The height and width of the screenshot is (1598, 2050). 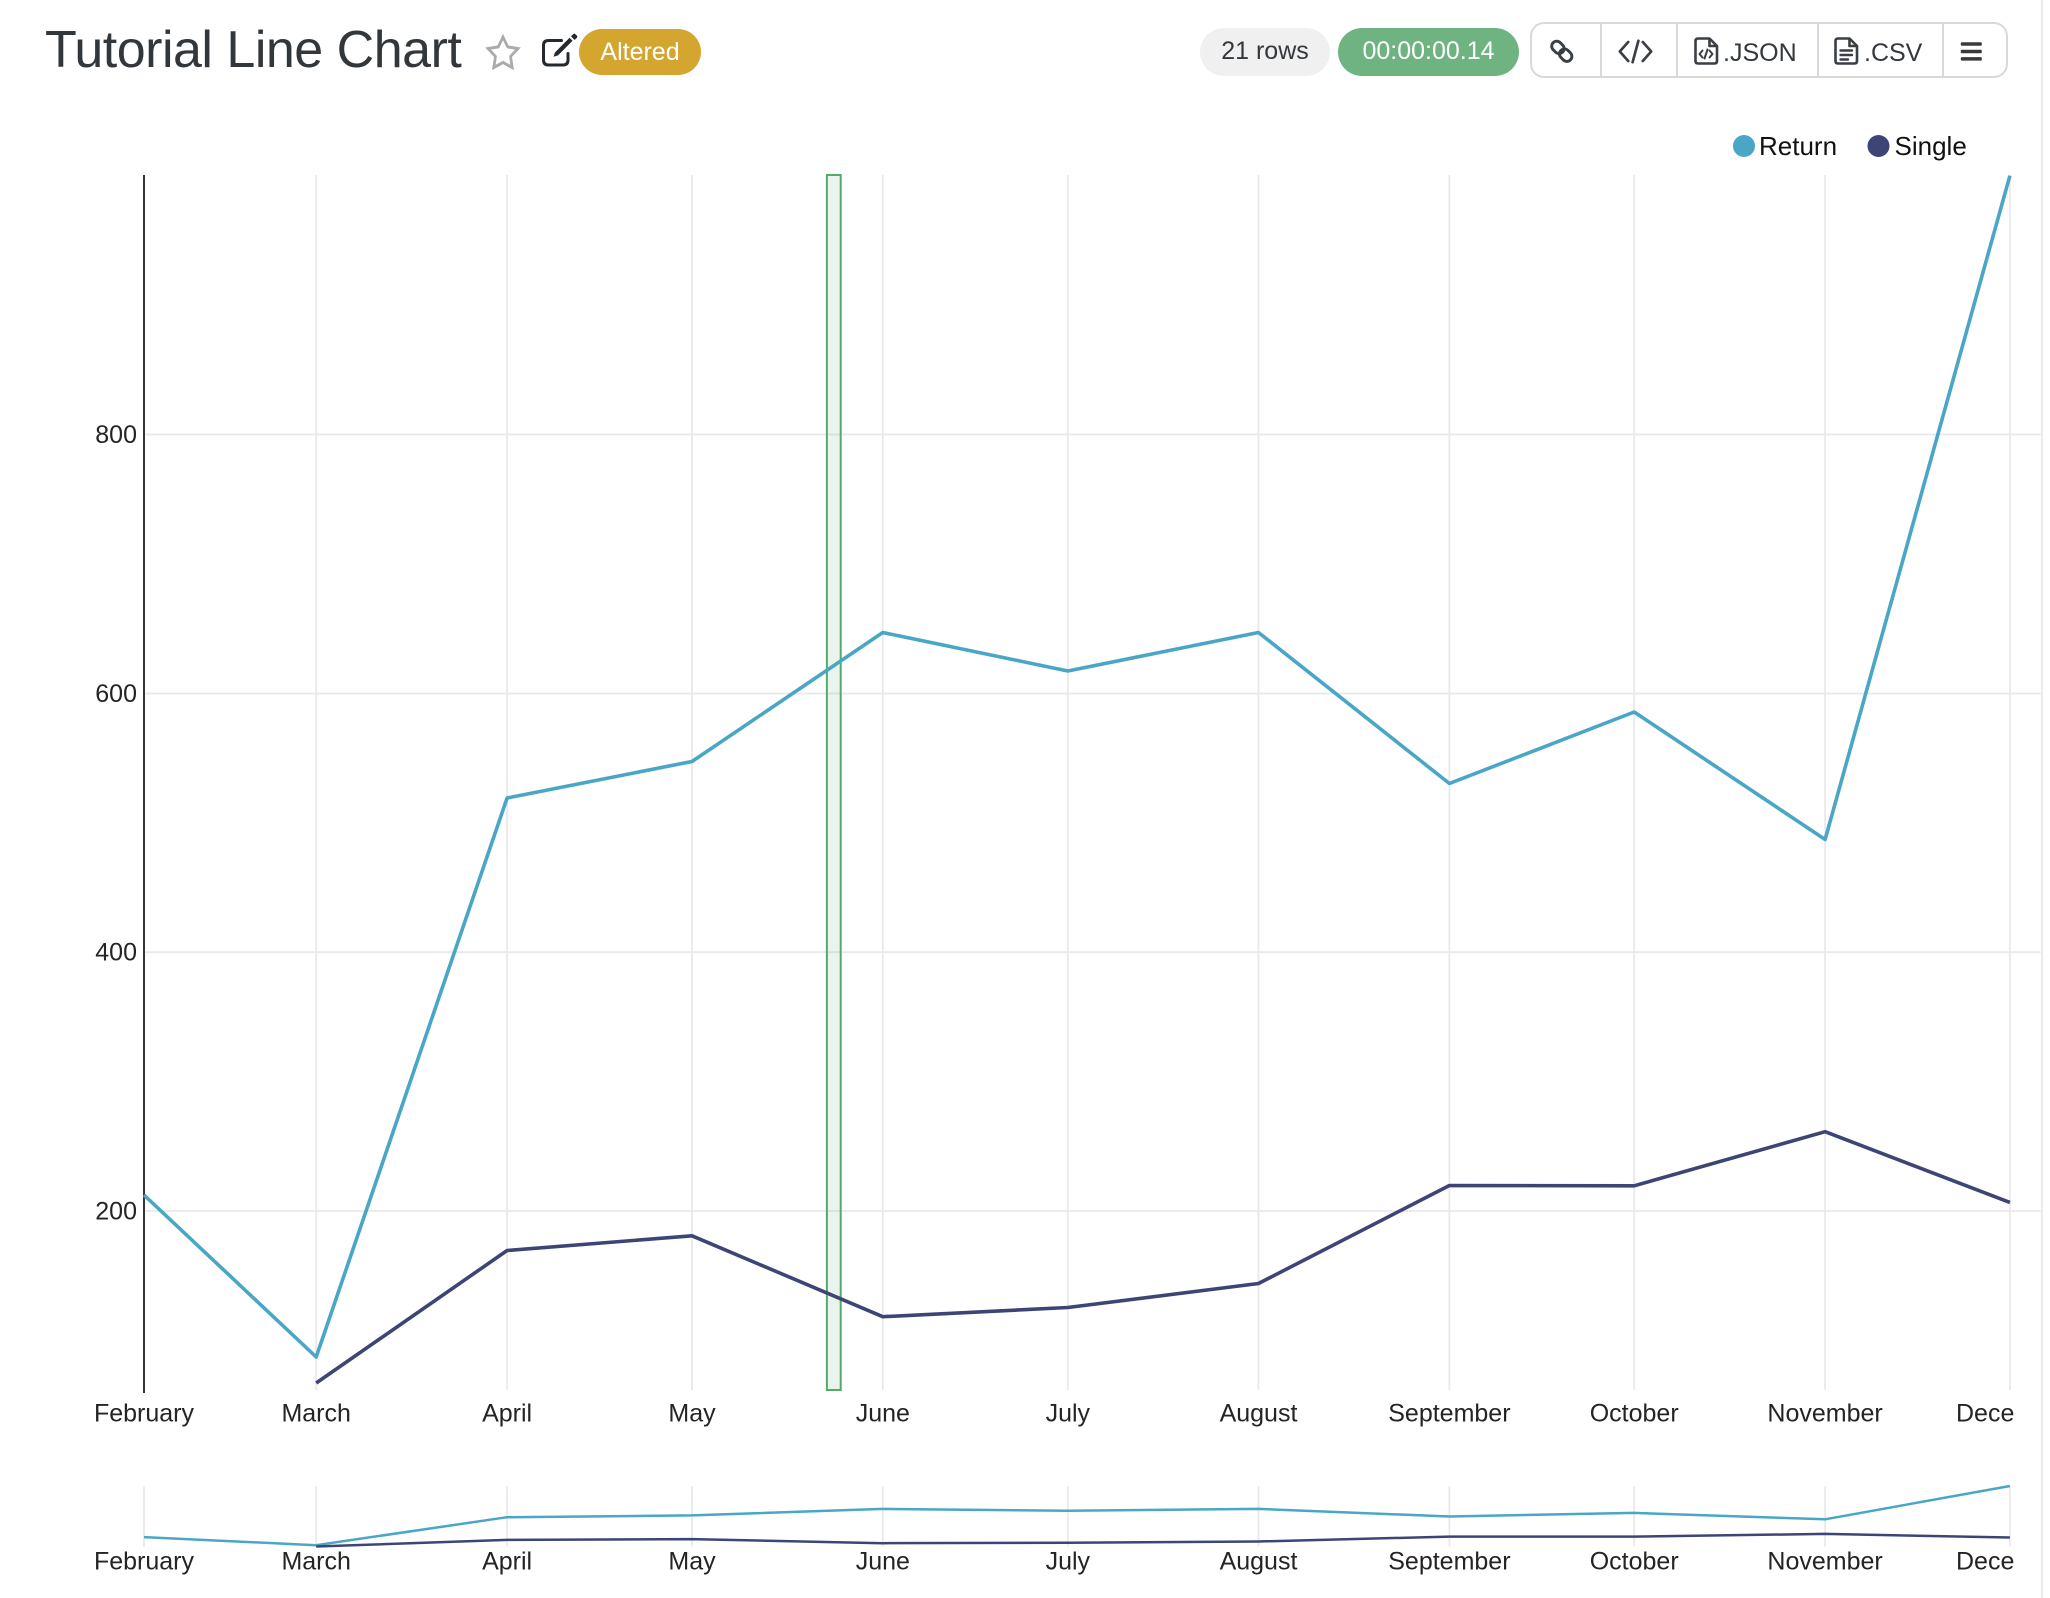 I want to click on svg-text: Return, so click(x=1798, y=146).